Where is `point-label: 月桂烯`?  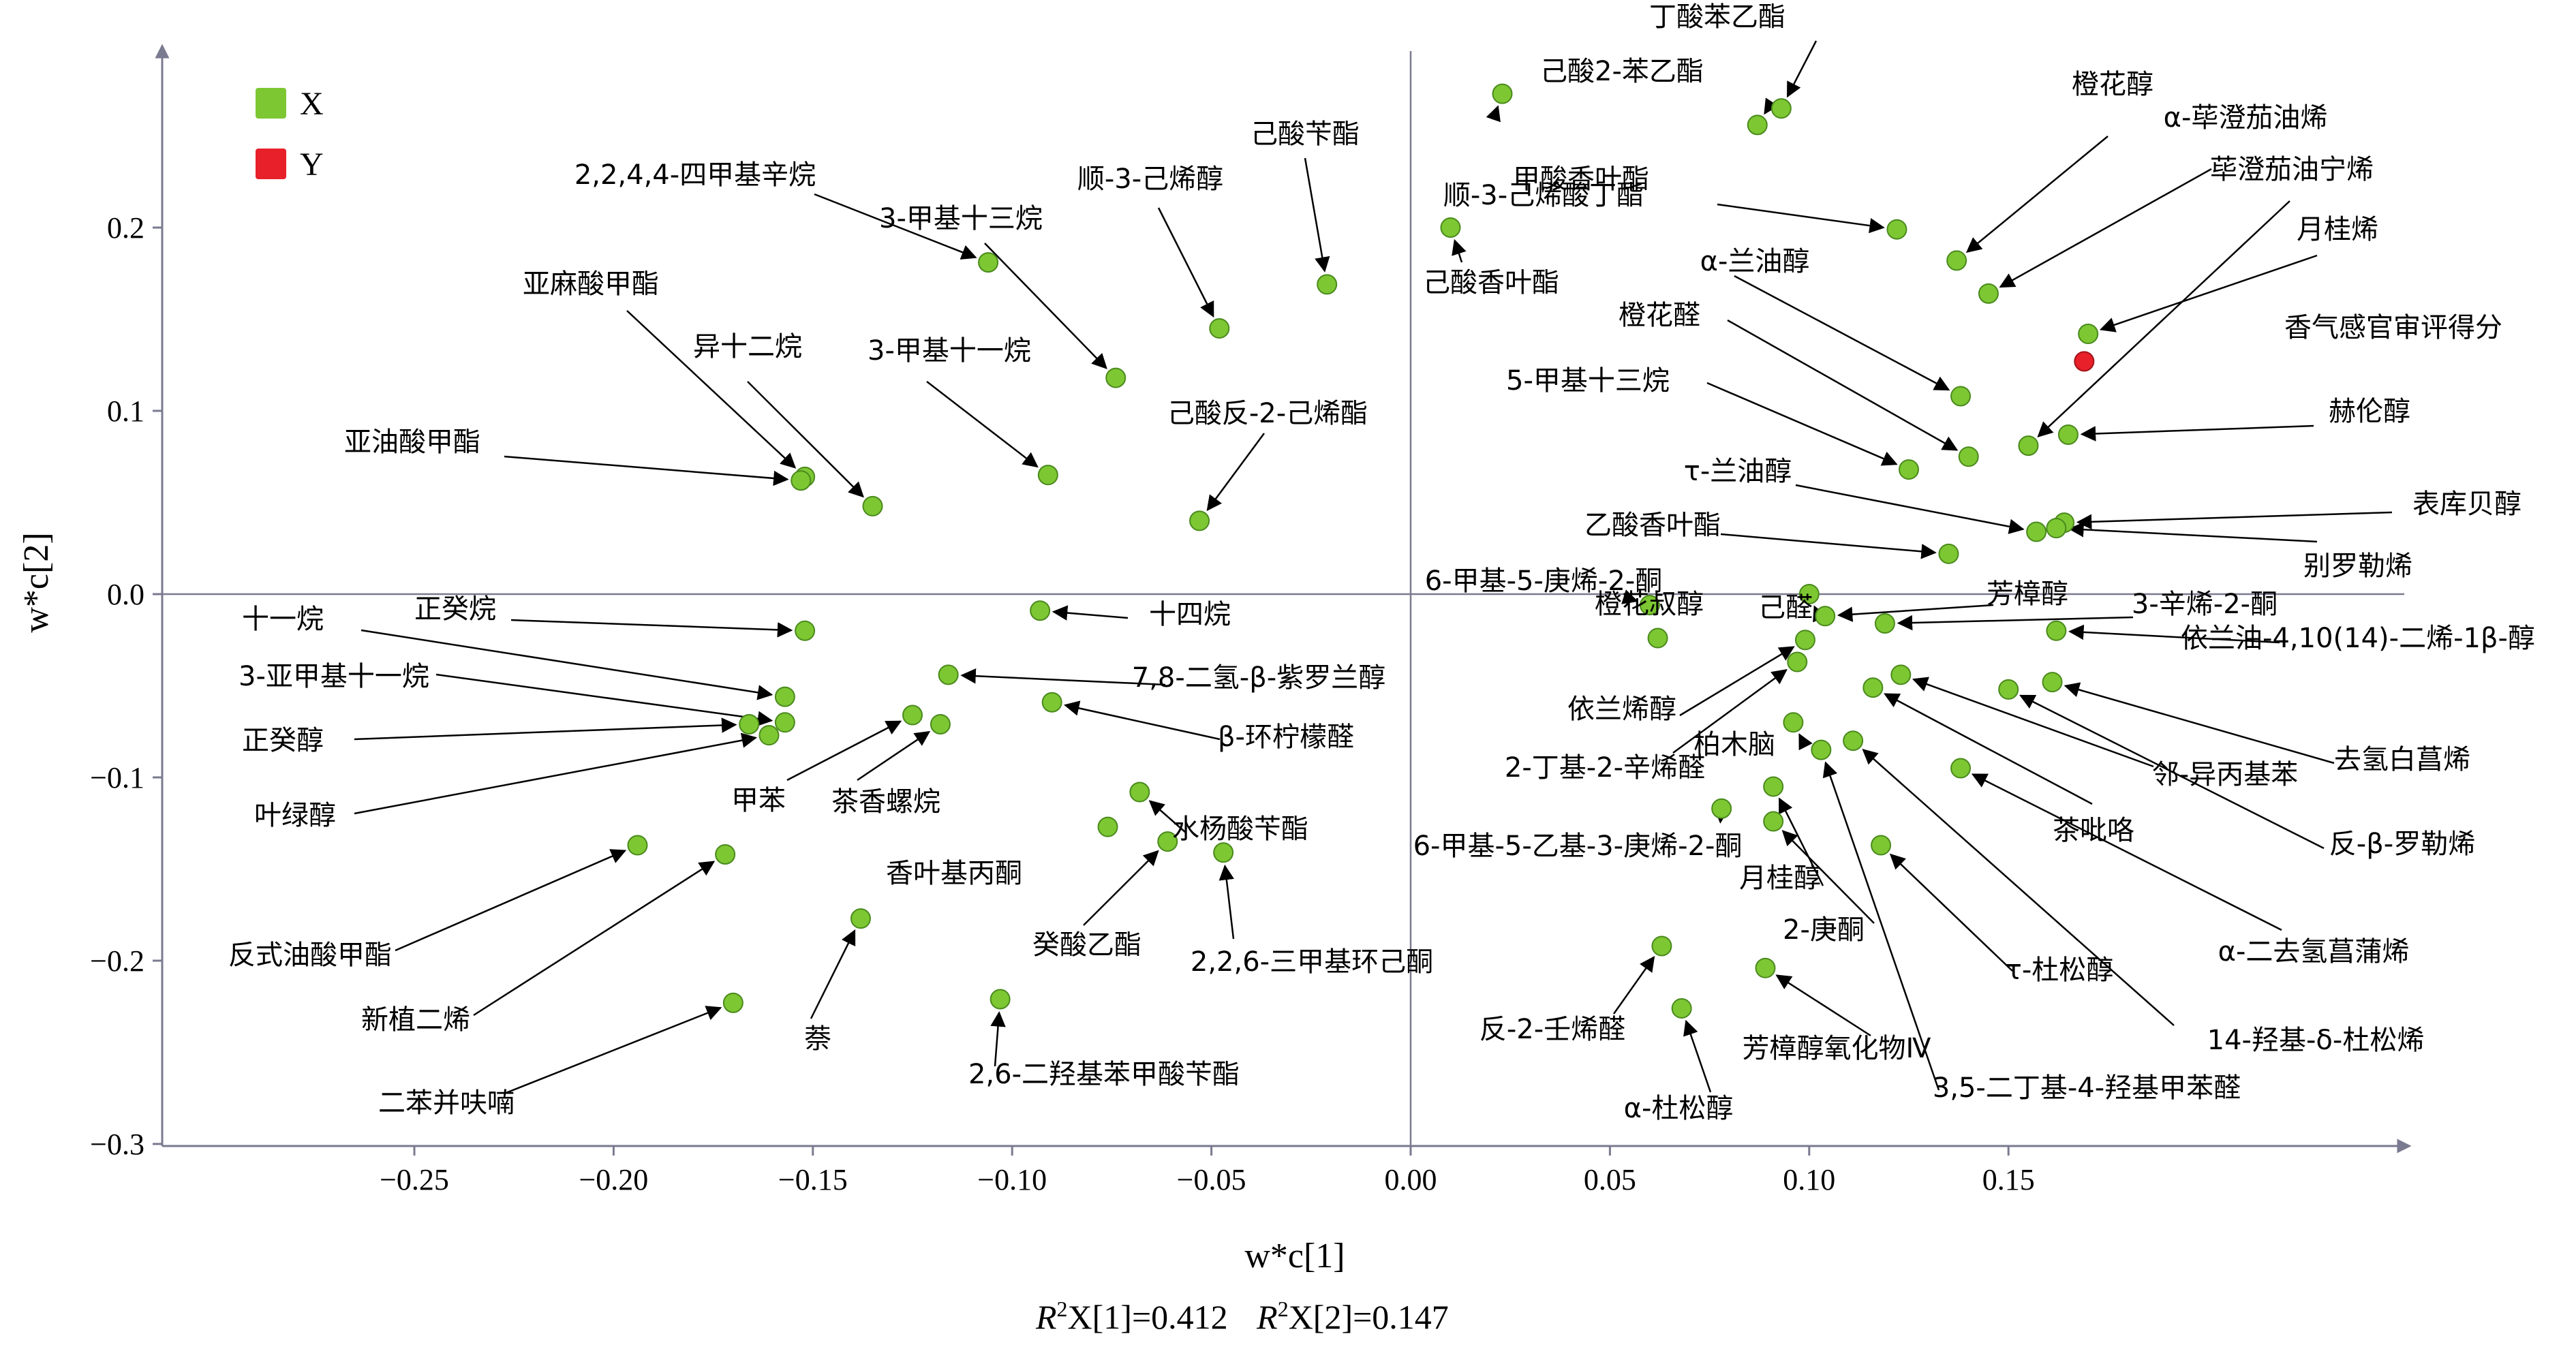
point-label: 月桂烯 is located at coordinates (2337, 229).